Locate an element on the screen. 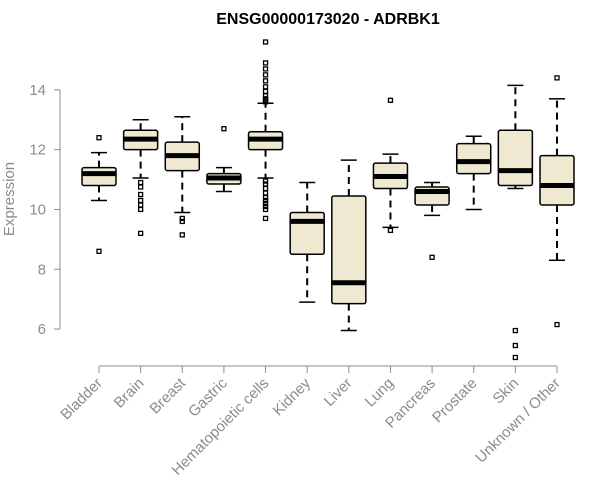 The image size is (600, 500). x-tick-label: Breast is located at coordinates (167, 395).